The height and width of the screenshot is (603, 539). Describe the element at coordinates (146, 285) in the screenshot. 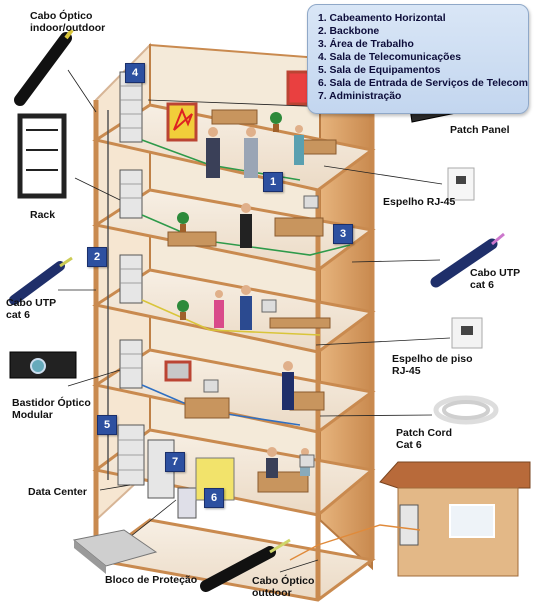

I see `telecom-racks` at that location.